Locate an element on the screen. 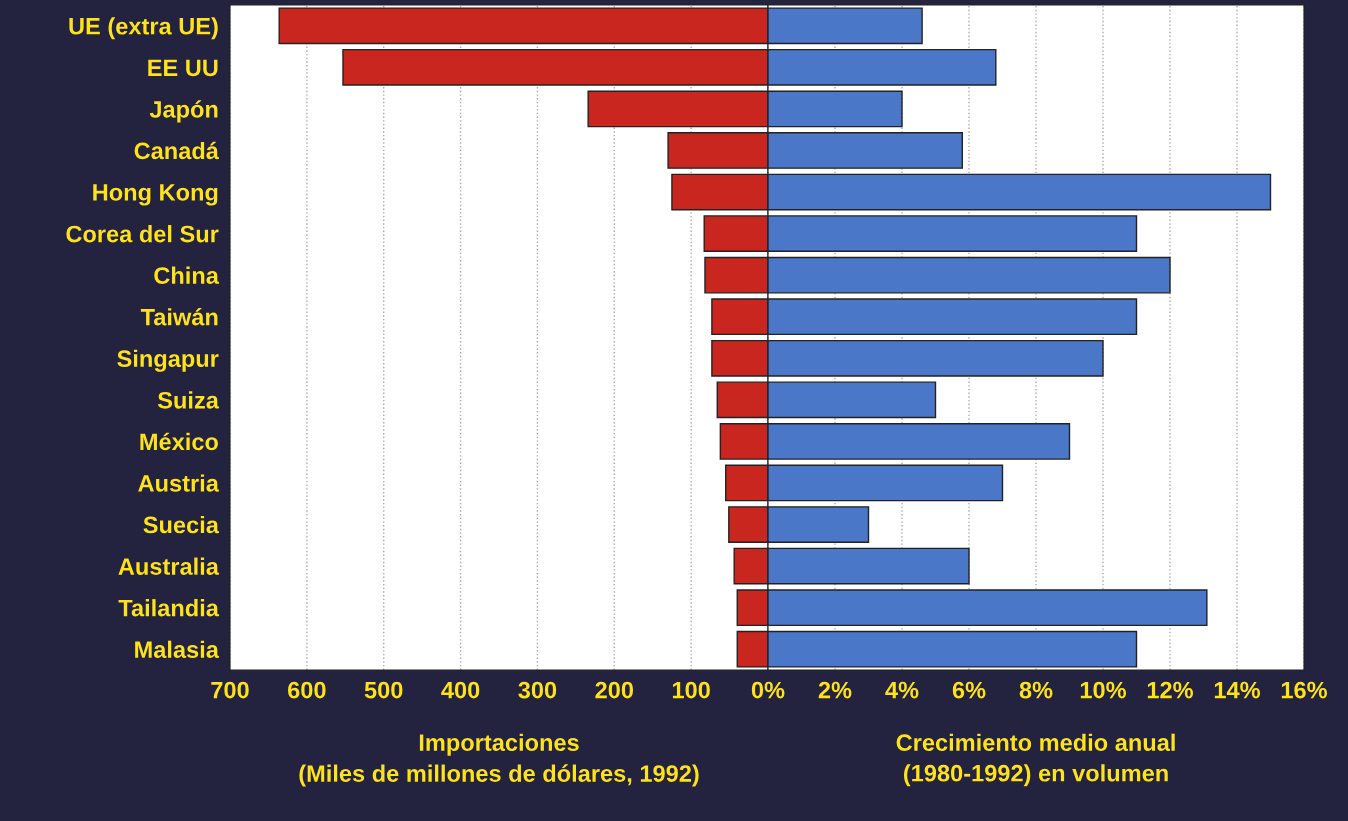 The image size is (1348, 821). x-tick-label: 16% is located at coordinates (1304, 690).